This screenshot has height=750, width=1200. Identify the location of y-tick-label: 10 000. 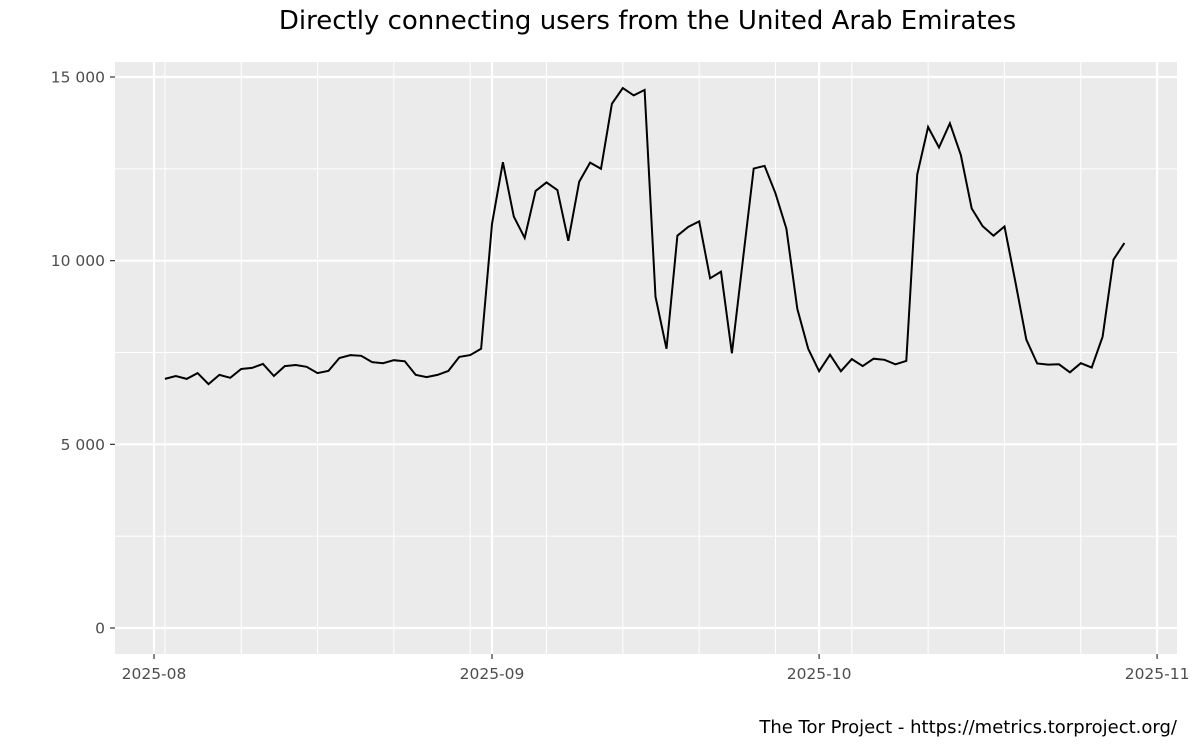
(78, 261).